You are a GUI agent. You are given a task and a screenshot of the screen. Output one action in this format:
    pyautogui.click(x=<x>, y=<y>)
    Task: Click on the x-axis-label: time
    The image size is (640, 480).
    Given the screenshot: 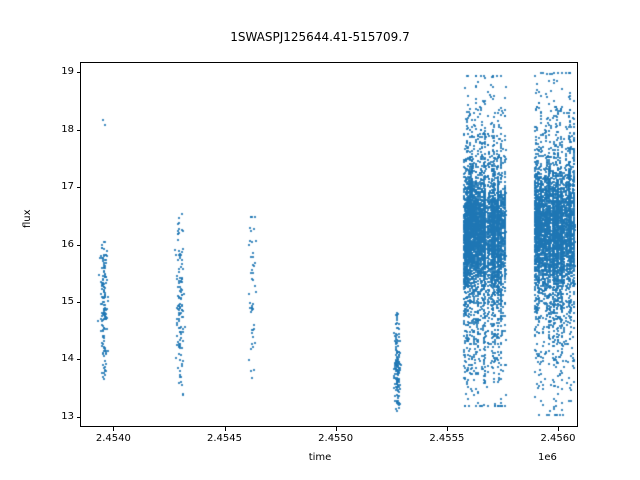 What is the action you would take?
    pyautogui.click(x=320, y=457)
    